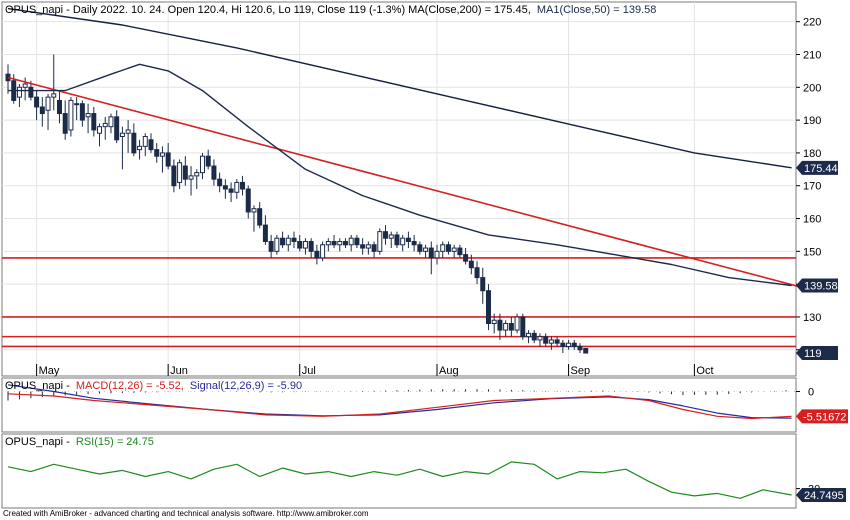 This screenshot has width=850, height=520. I want to click on price-tick-label: 130, so click(812, 318).